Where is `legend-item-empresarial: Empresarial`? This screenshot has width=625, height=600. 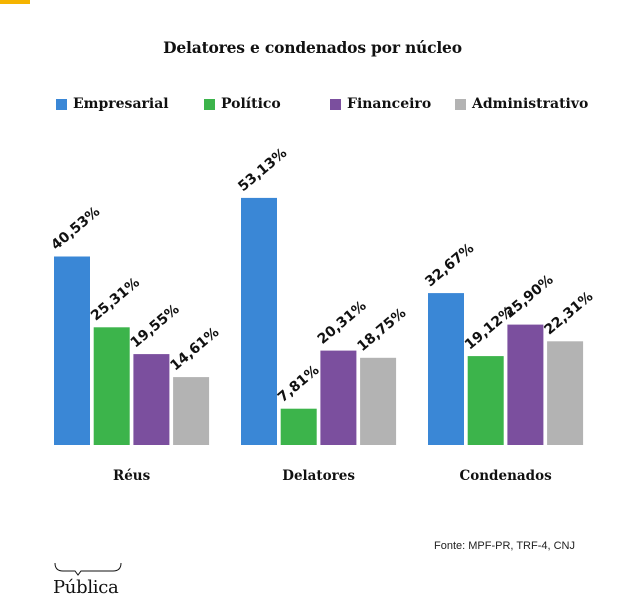
legend-item-empresarial: Empresarial is located at coordinates (112, 104).